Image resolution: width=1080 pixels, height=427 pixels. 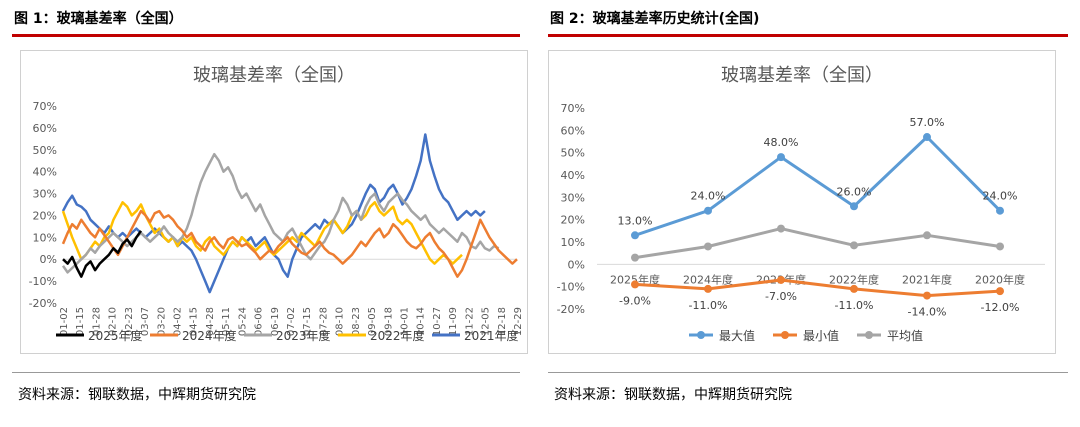 I want to click on chart-2-data-label: 57.0%, so click(x=927, y=122).